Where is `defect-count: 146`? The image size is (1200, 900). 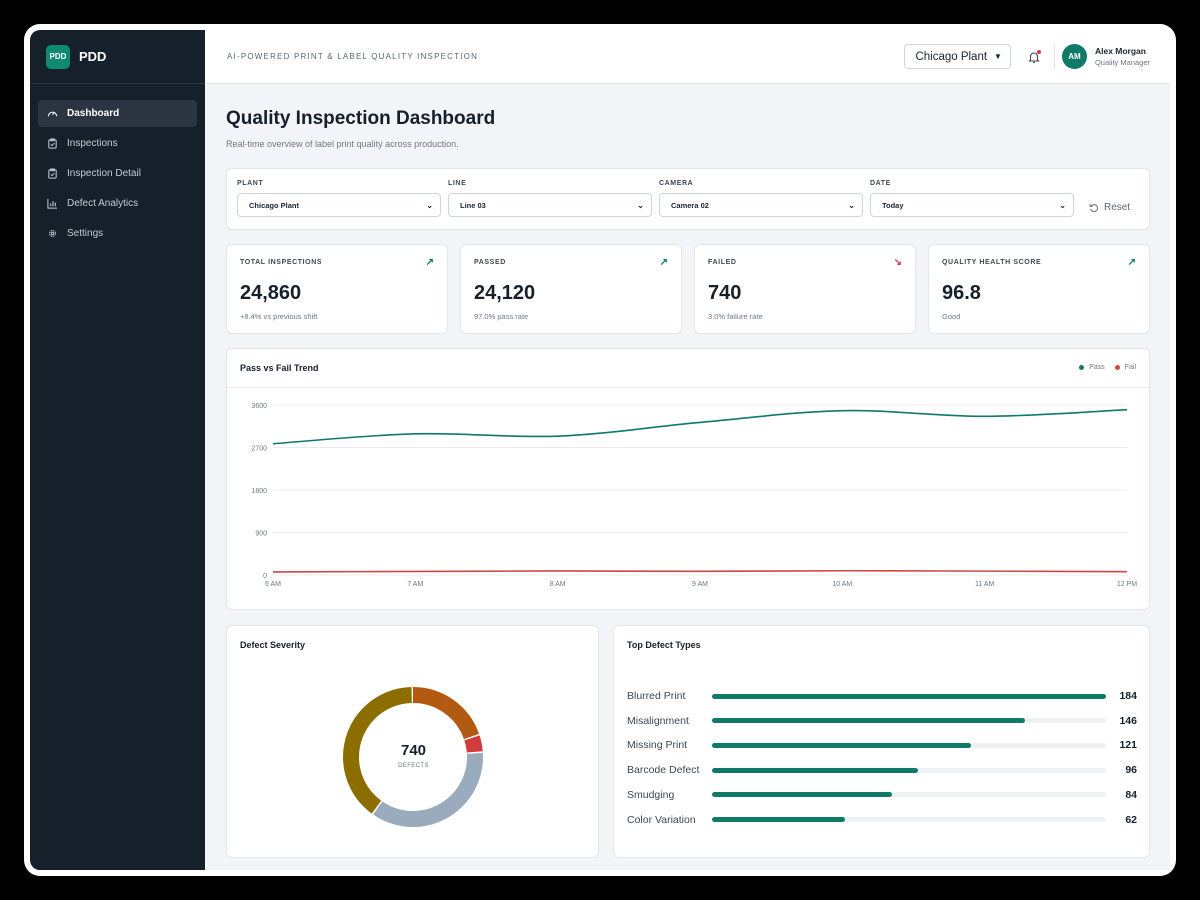
defect-count: 146 is located at coordinates (1128, 720).